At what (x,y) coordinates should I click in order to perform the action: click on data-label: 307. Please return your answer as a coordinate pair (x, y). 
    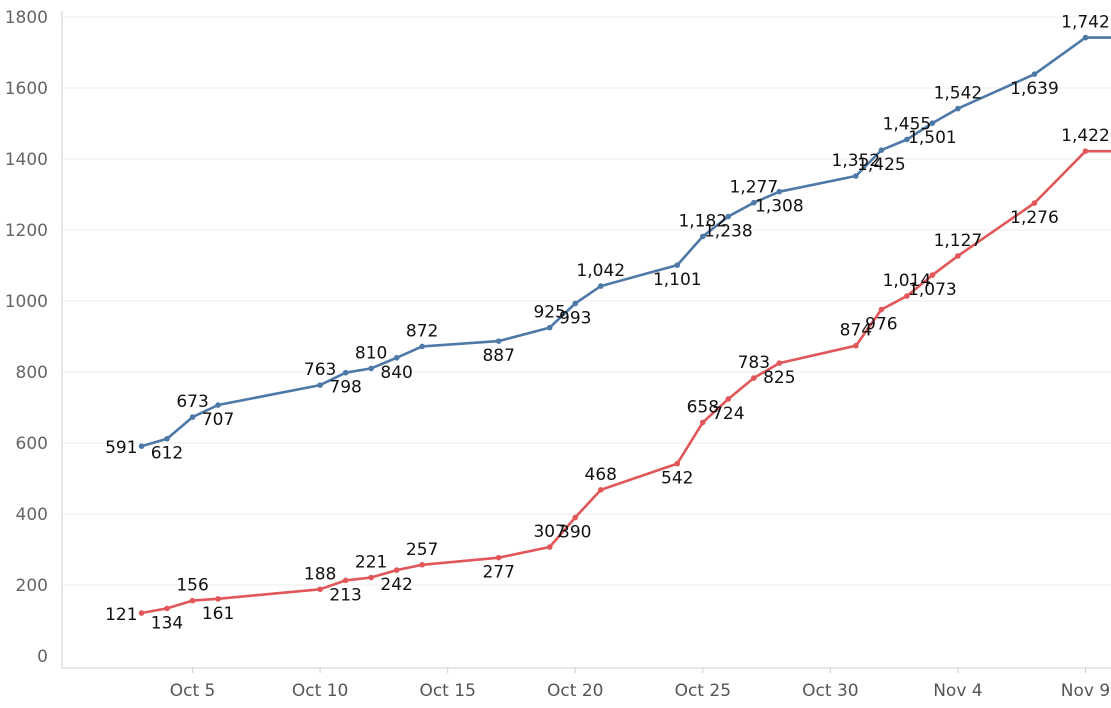
    Looking at the image, I should click on (549, 532).